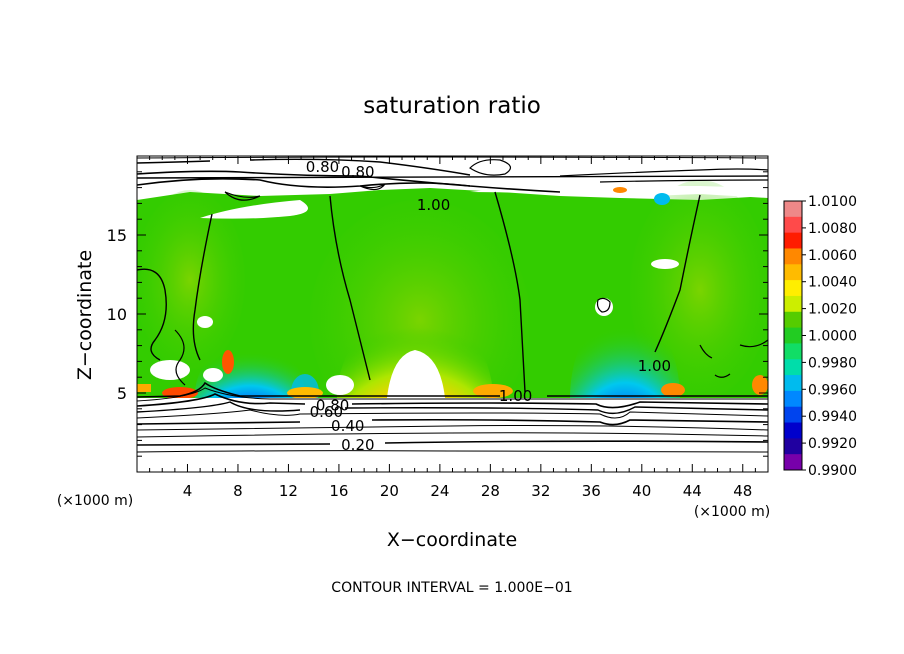  What do you see at coordinates (322, 167) in the screenshot?
I see `contour-label-0: 0.80` at bounding box center [322, 167].